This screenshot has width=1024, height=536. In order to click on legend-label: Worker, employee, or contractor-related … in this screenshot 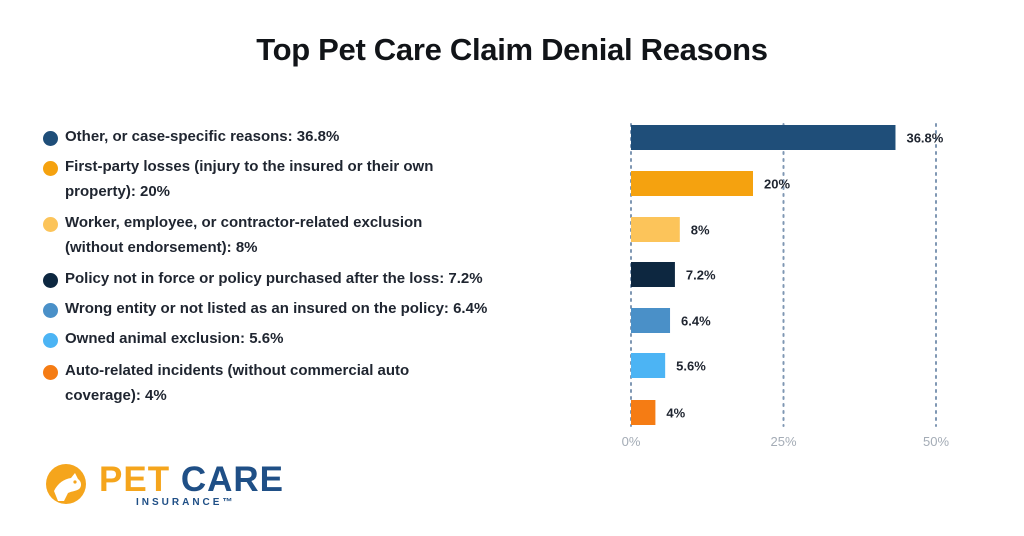, I will do `click(295, 235)`.